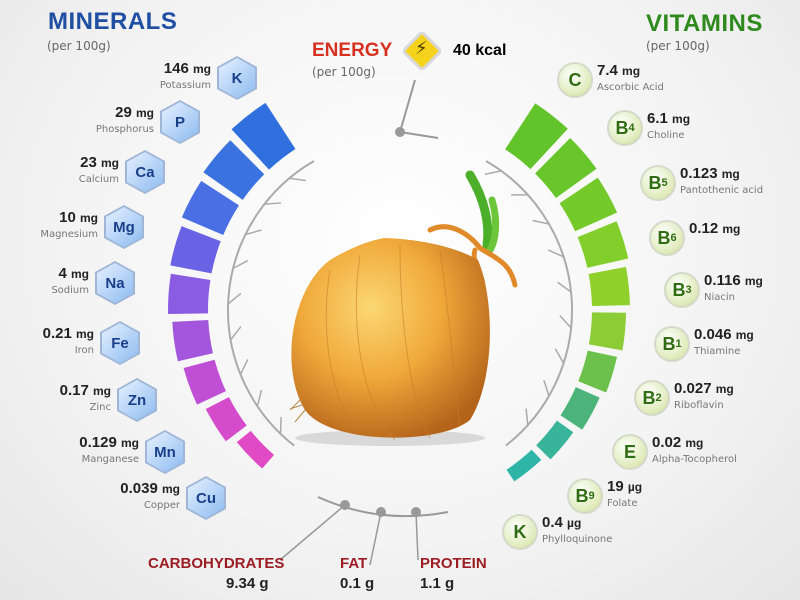  I want to click on vitamin-value-b3: 0.116 mg, so click(733, 280).